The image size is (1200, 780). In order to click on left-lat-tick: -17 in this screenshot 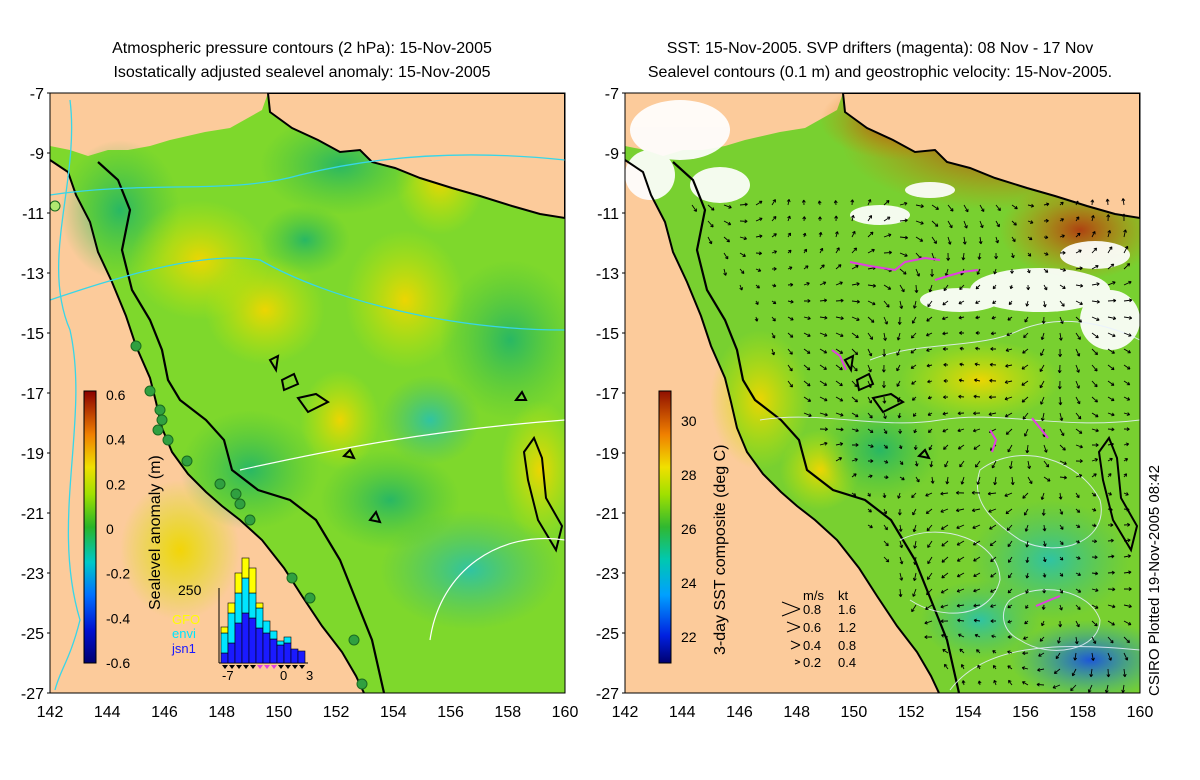, I will do `click(32, 394)`.